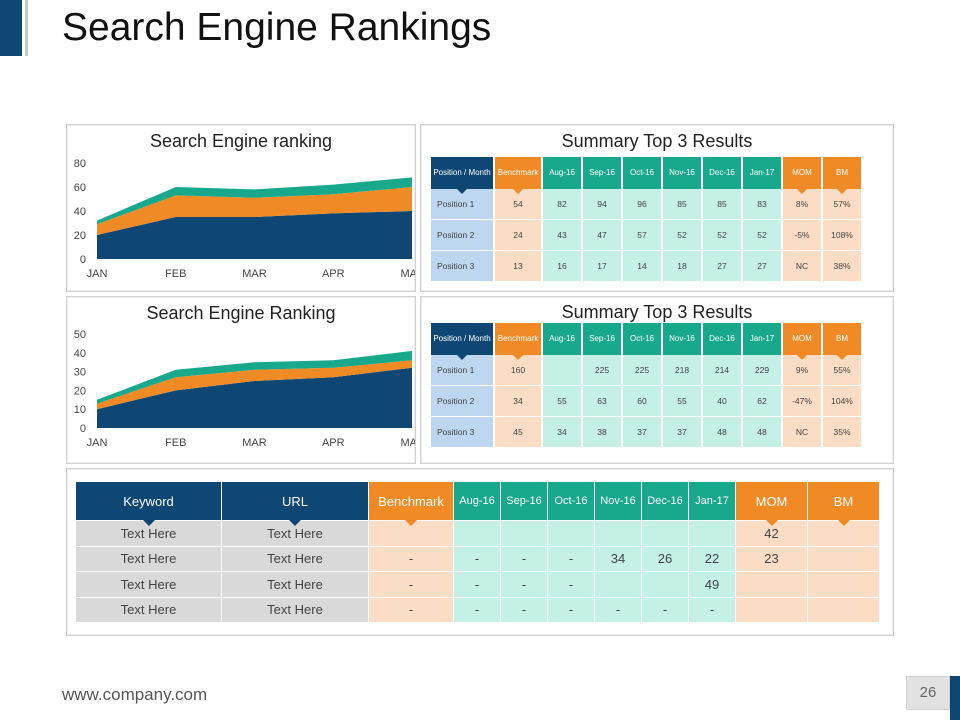 This screenshot has width=960, height=720. Describe the element at coordinates (175, 274) in the screenshot. I see `x-tick-label: FEB` at that location.